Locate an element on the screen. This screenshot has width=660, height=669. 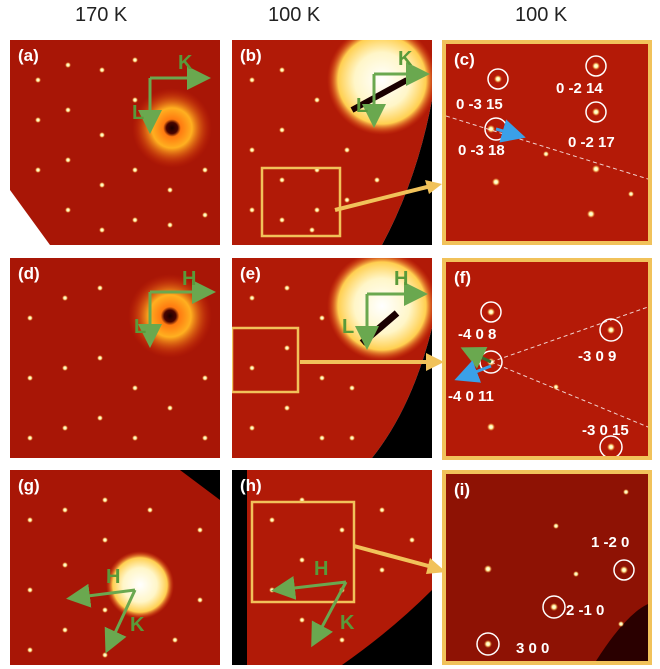
miller-index-3-0-0: 3 0 0 is located at coordinates (533, 648).